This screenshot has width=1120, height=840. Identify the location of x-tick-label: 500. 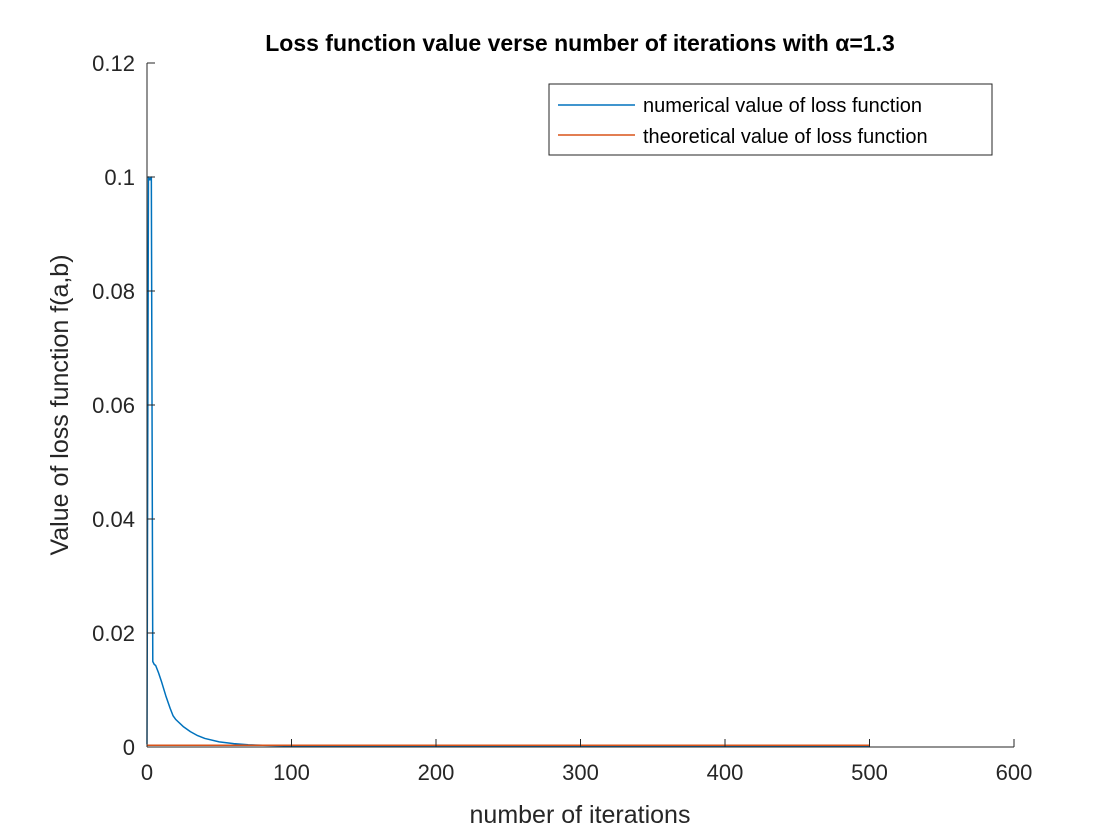
(869, 772).